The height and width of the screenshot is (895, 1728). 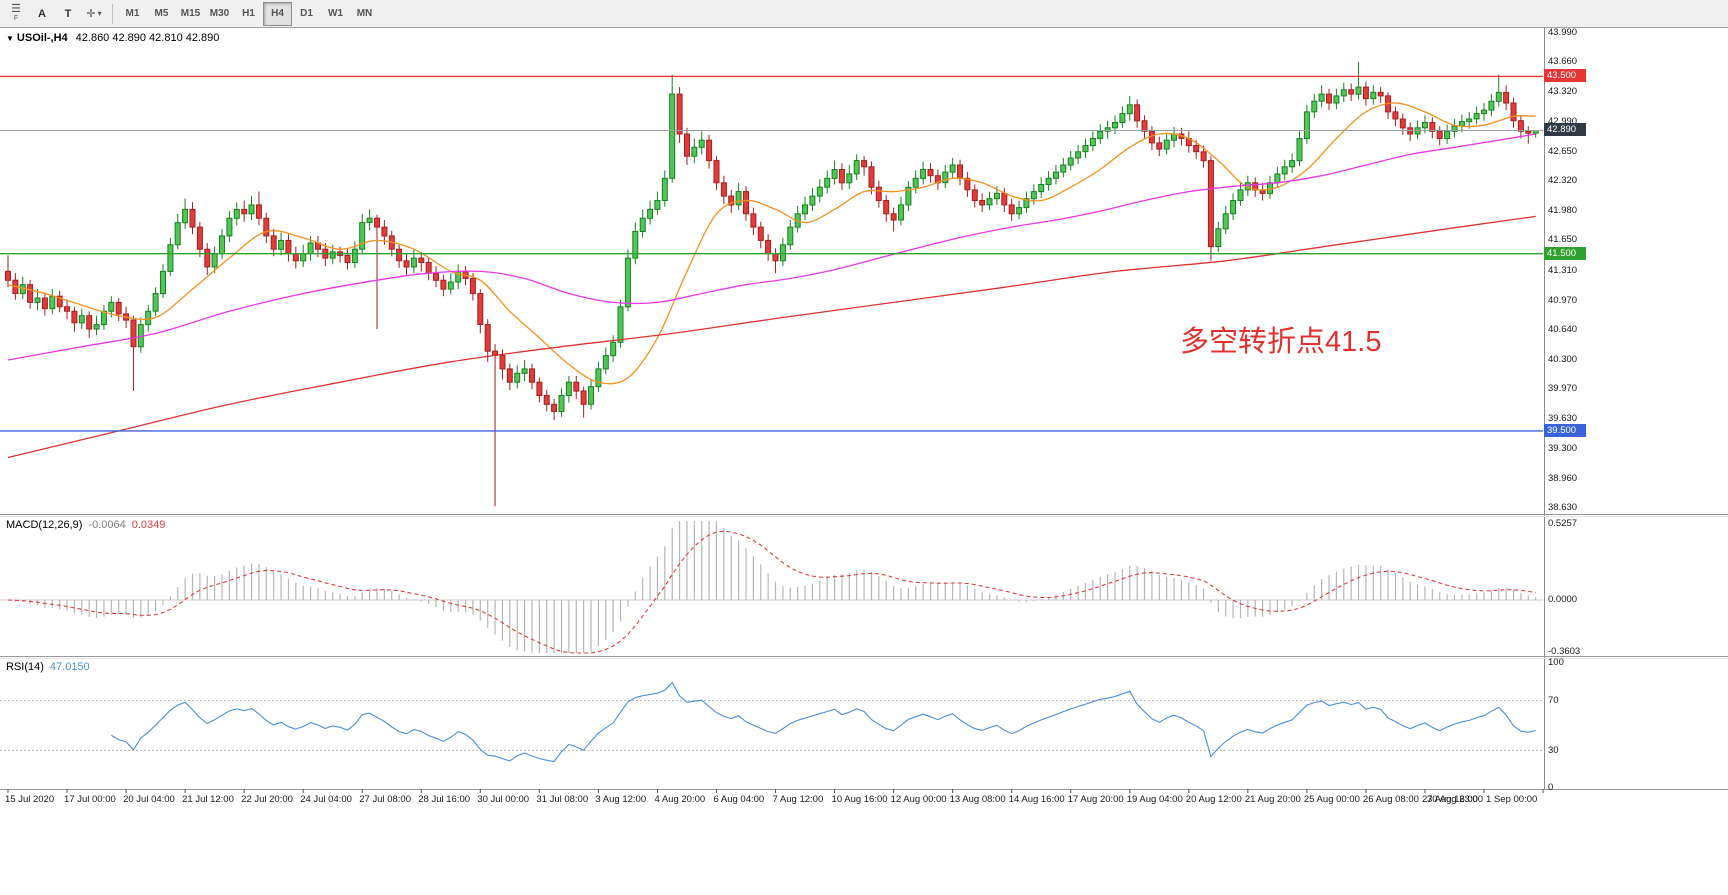 I want to click on chart-list-button: ☰ F, so click(x=16, y=14).